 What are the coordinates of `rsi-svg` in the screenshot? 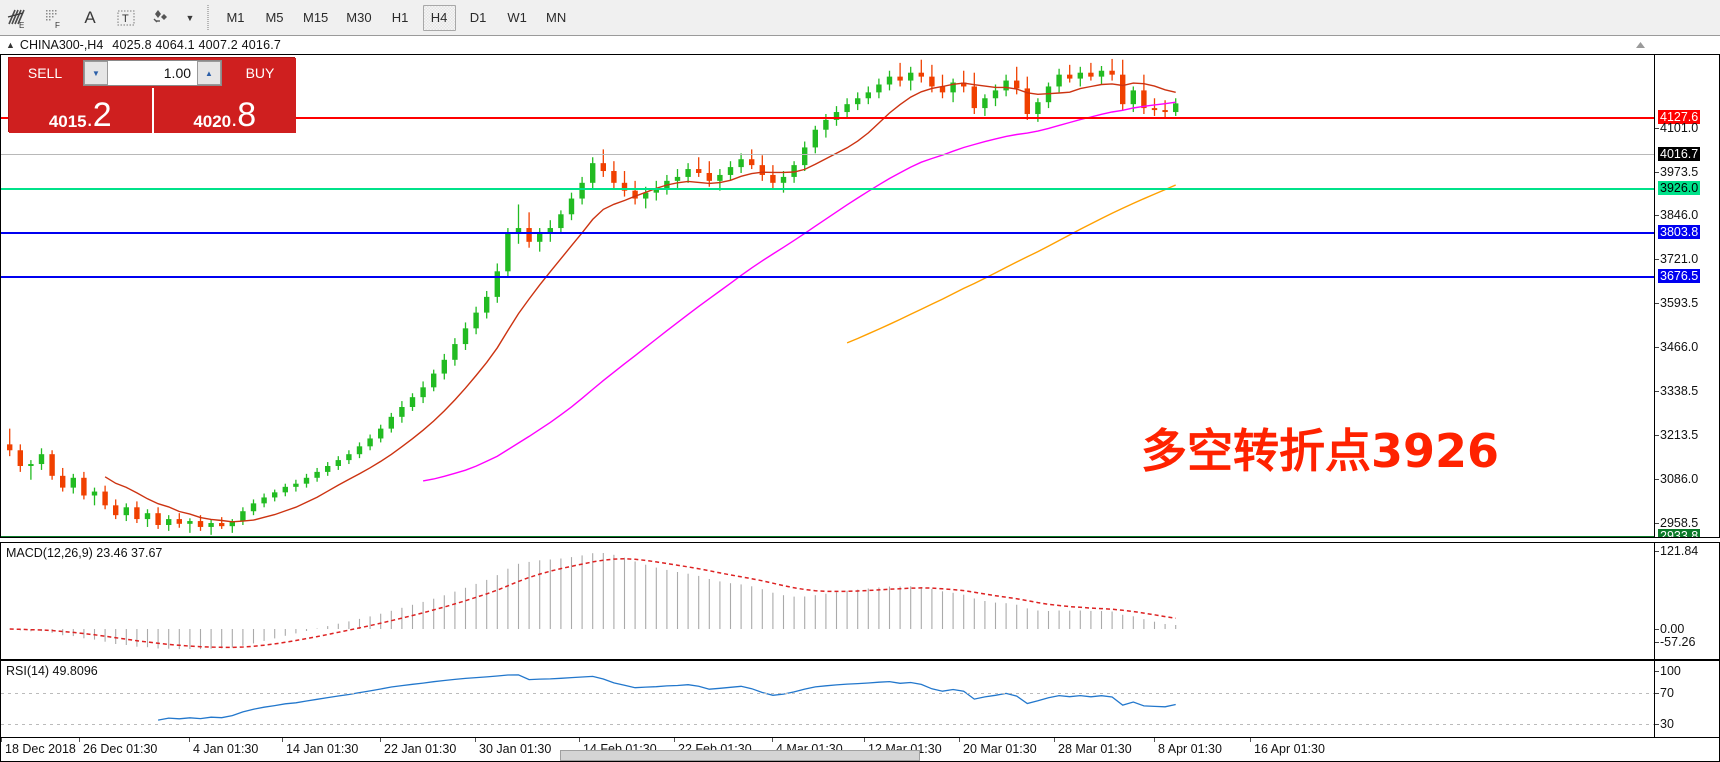 It's located at (666, 697).